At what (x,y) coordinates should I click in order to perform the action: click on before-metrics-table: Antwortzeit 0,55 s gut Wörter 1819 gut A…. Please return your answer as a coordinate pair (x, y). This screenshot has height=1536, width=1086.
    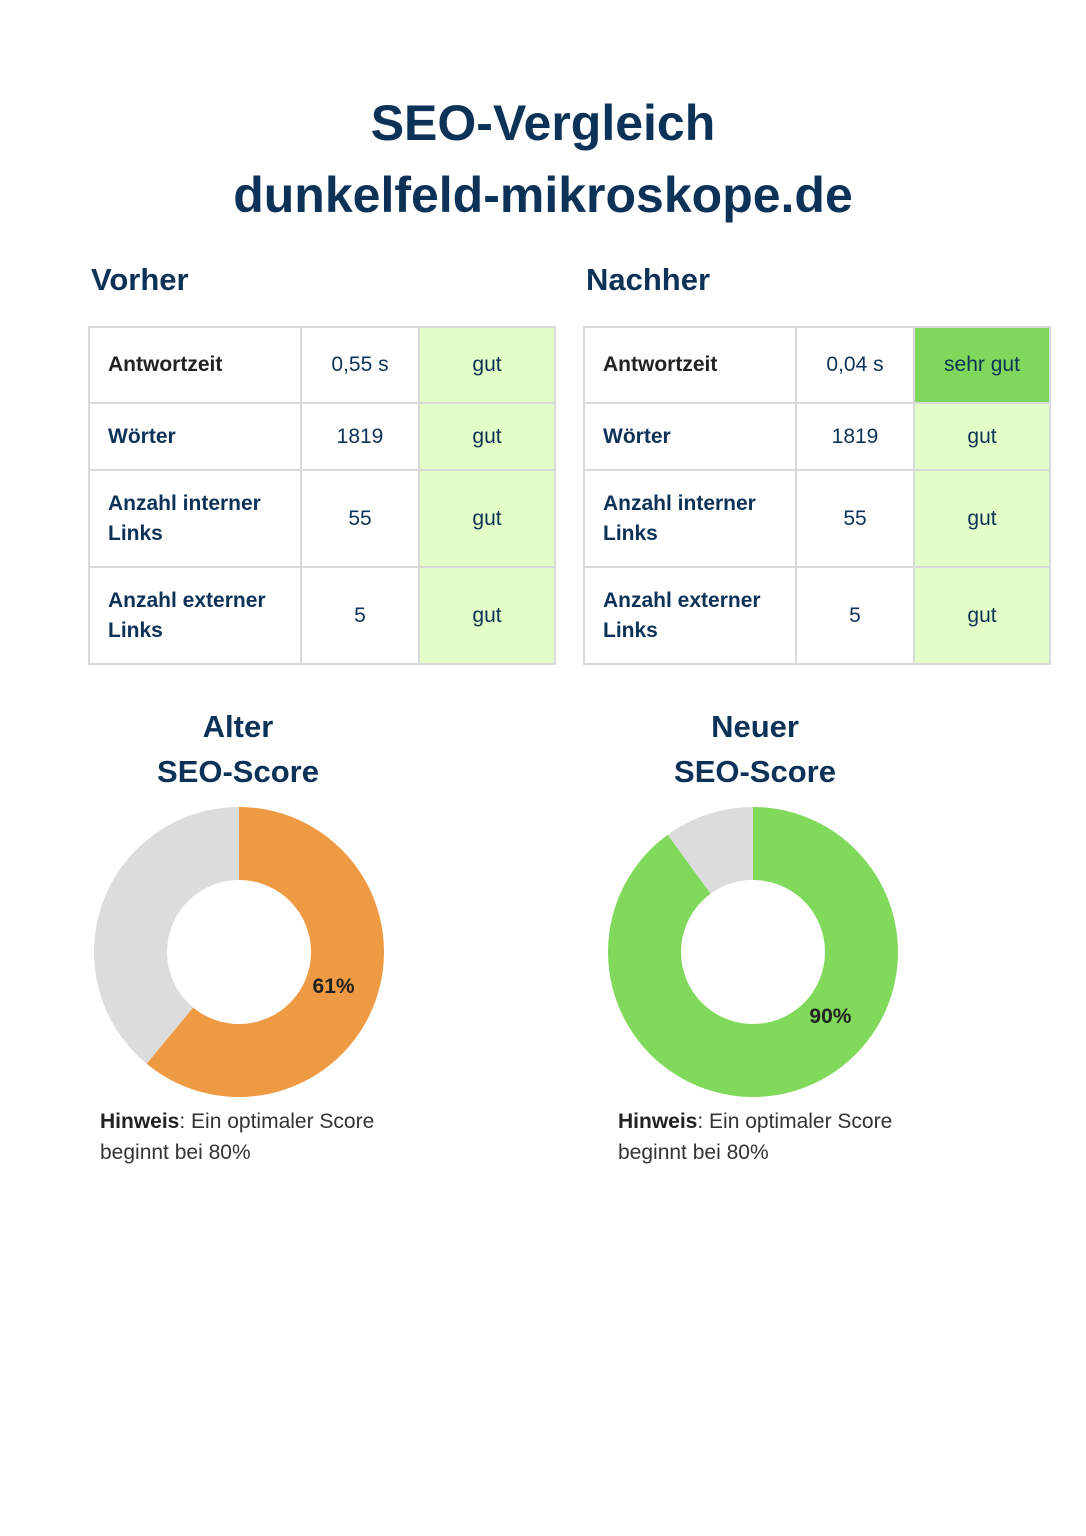
    Looking at the image, I should click on (322, 495).